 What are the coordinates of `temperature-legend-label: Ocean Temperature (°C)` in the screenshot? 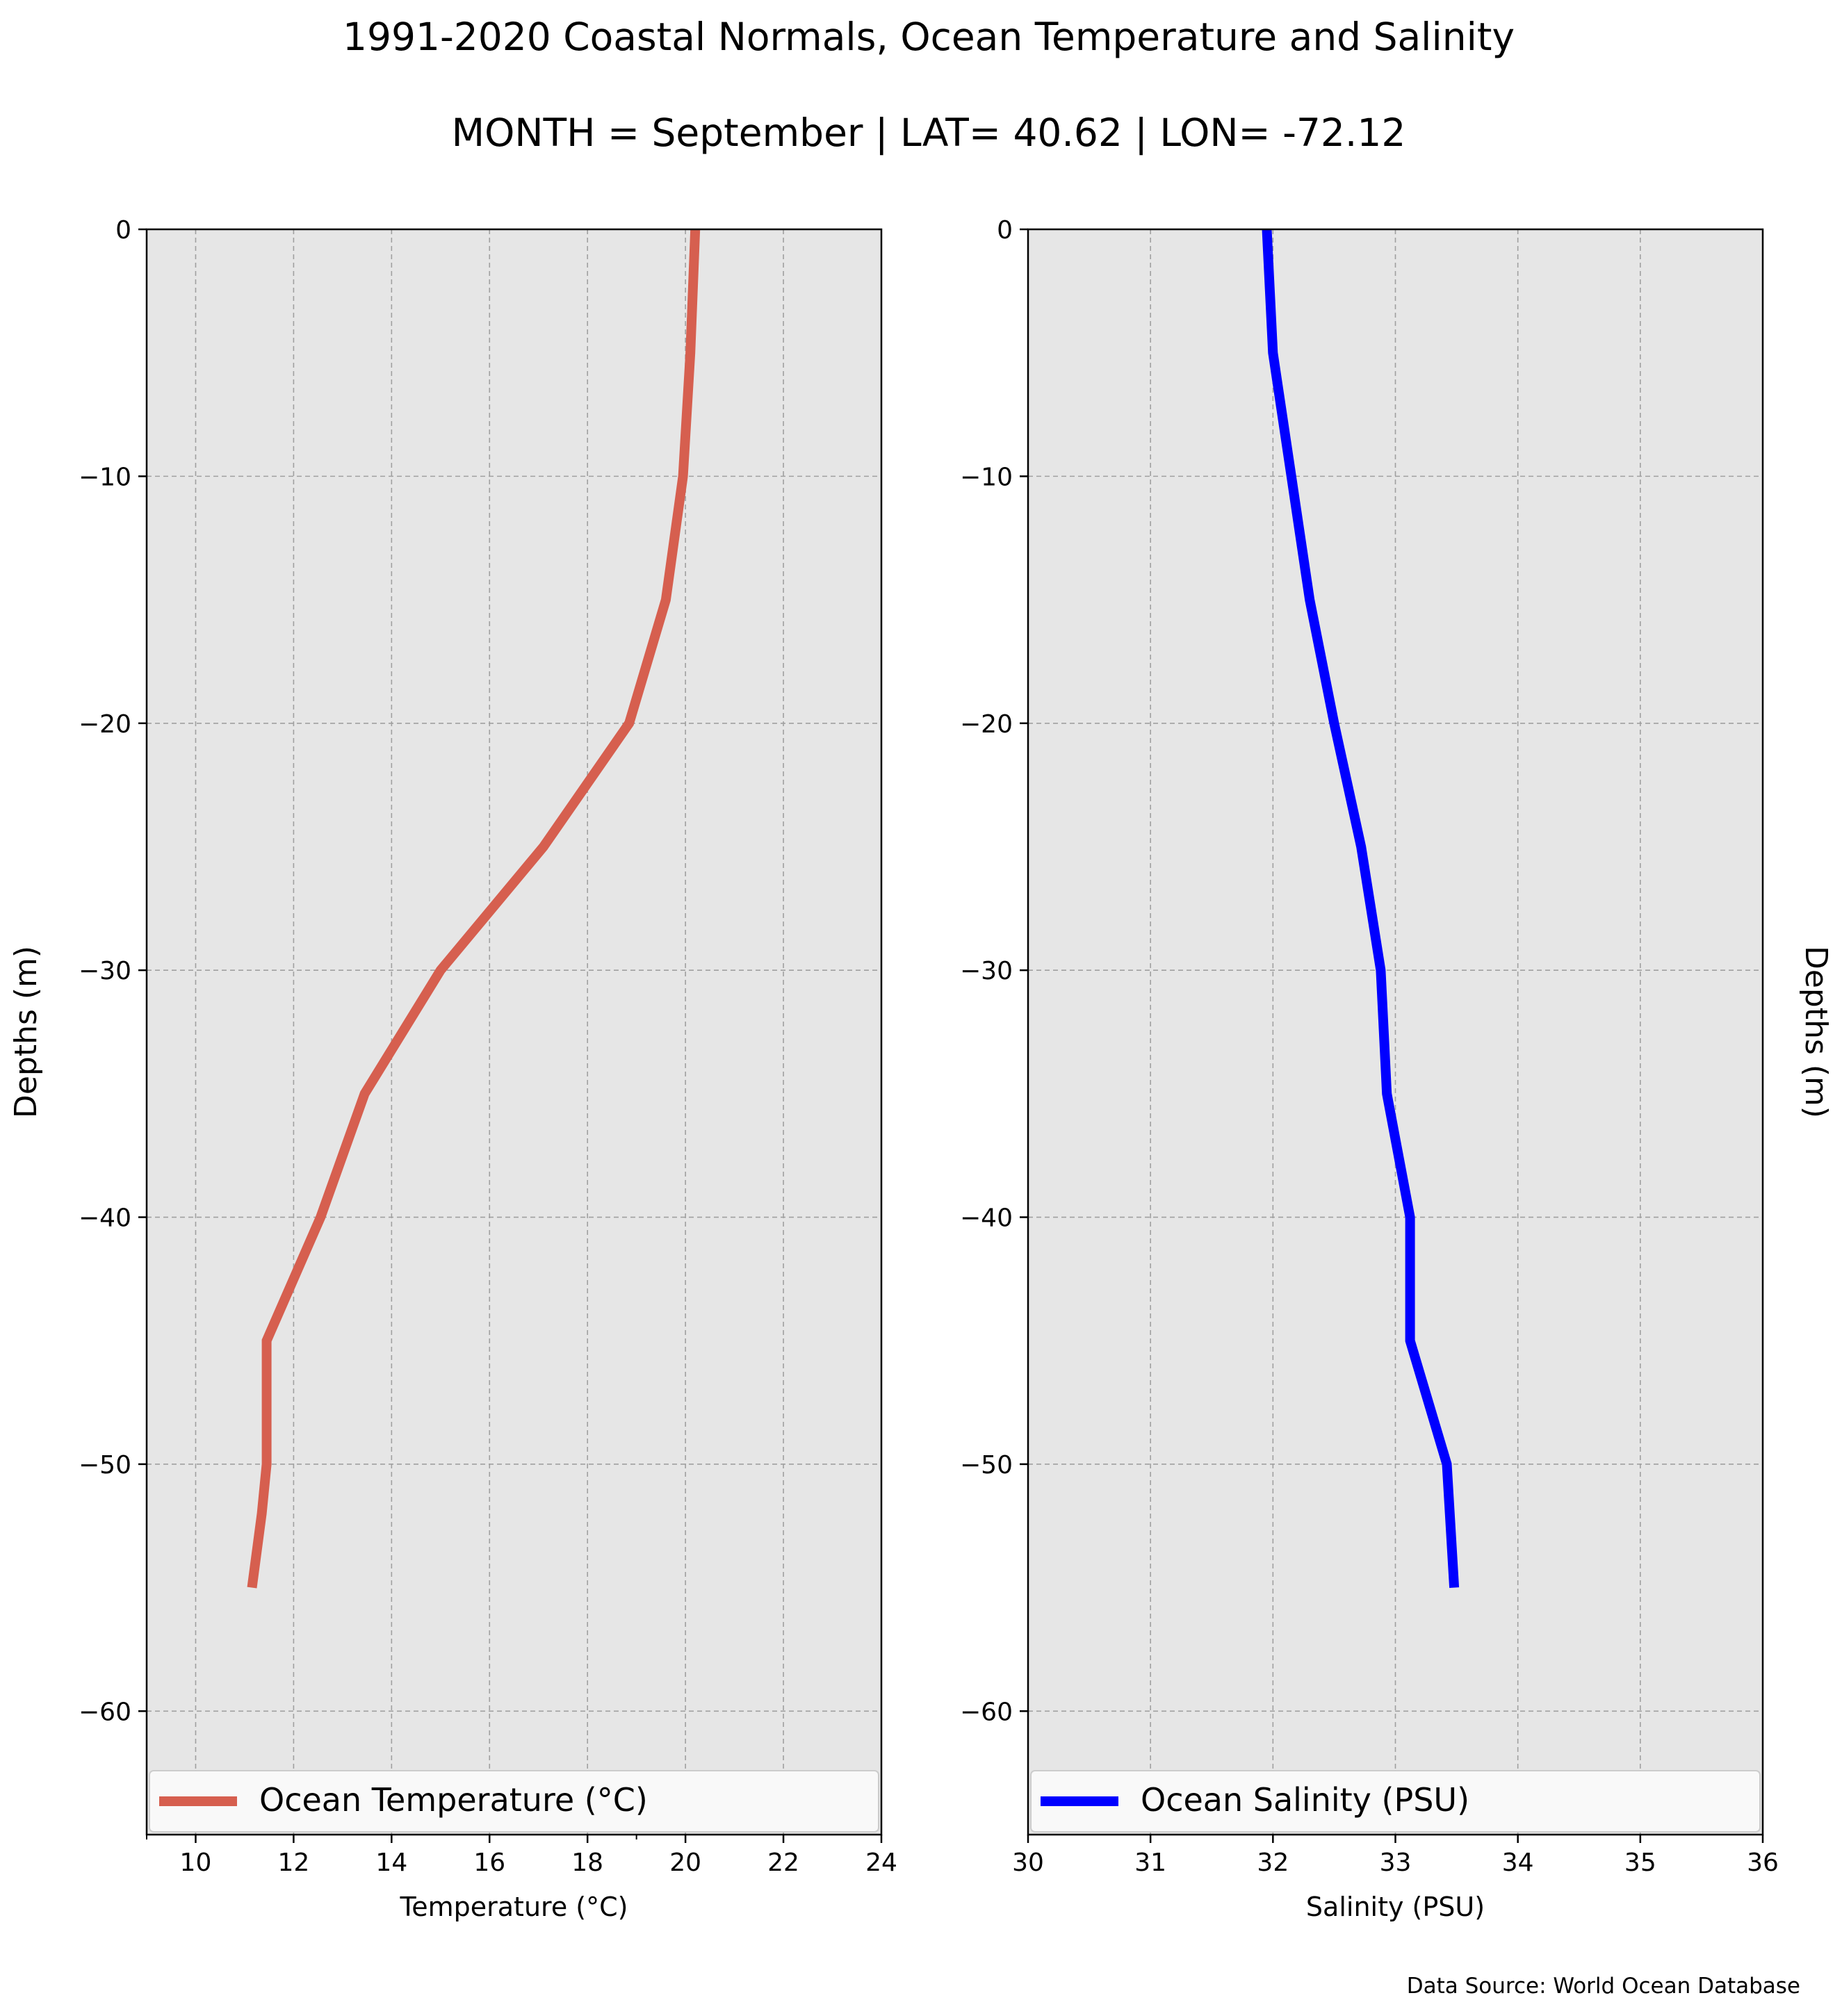 It's located at (453, 1800).